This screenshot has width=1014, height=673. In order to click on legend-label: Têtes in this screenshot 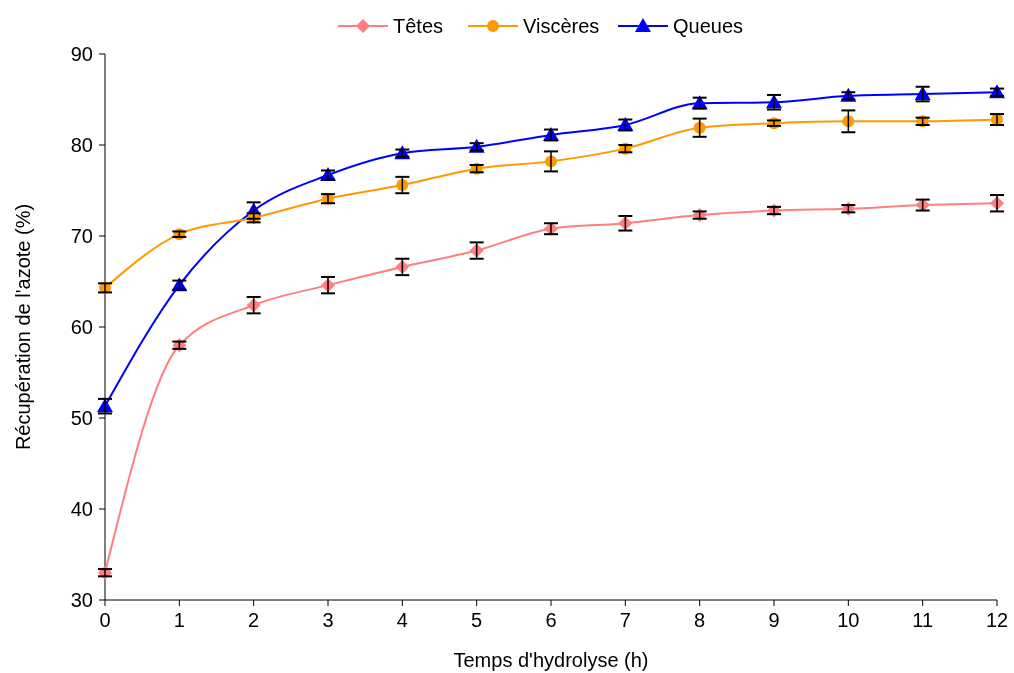, I will do `click(418, 26)`.